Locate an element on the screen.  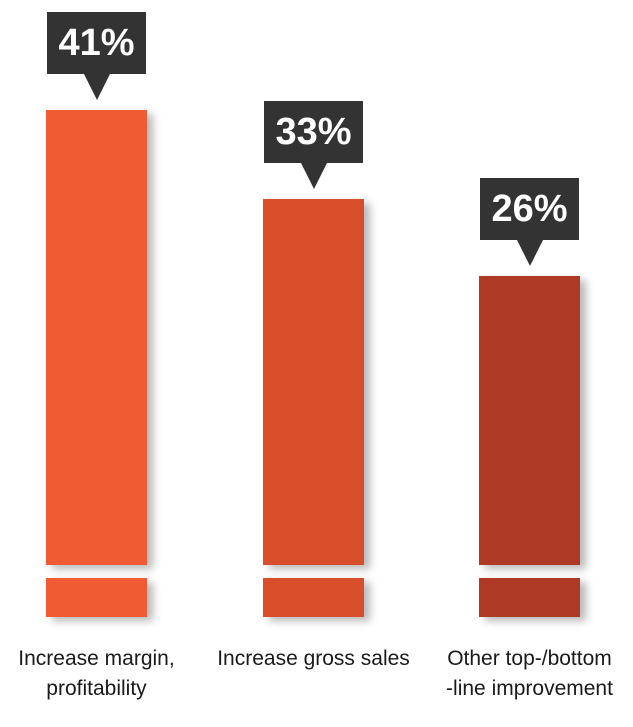
value-label: 26% is located at coordinates (529, 209).